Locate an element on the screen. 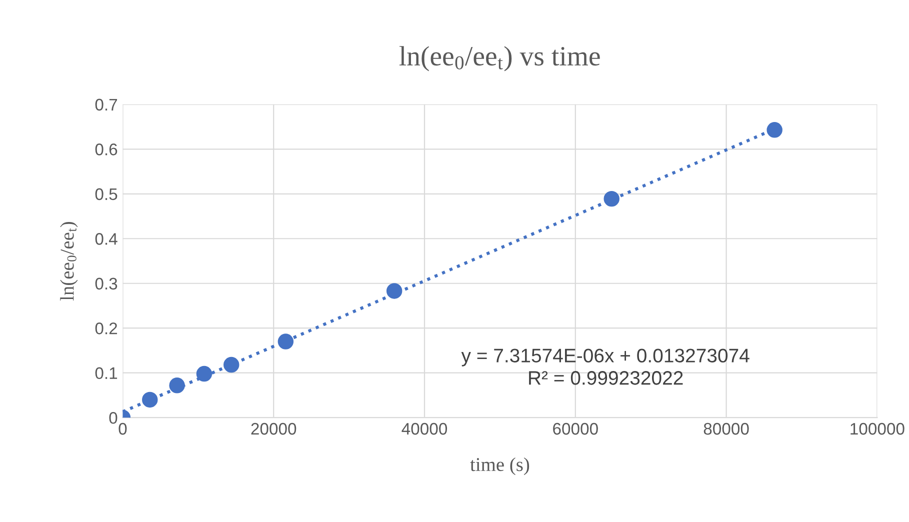 Image resolution: width=909 pixels, height=522 pixels. y-axis-title: ln(ee$_{0}$/ee$_{t}$) is located at coordinates (69, 261).